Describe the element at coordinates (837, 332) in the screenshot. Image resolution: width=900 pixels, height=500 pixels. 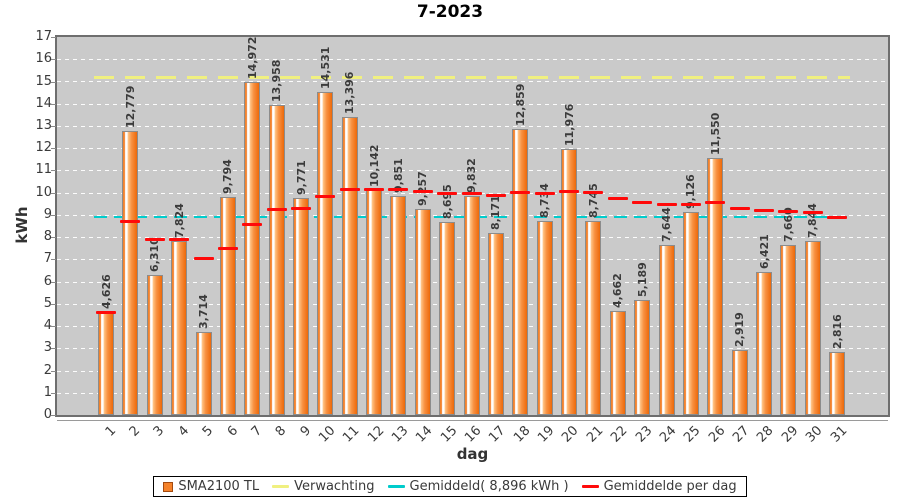
I see `bar-value-label: 2,816` at that location.